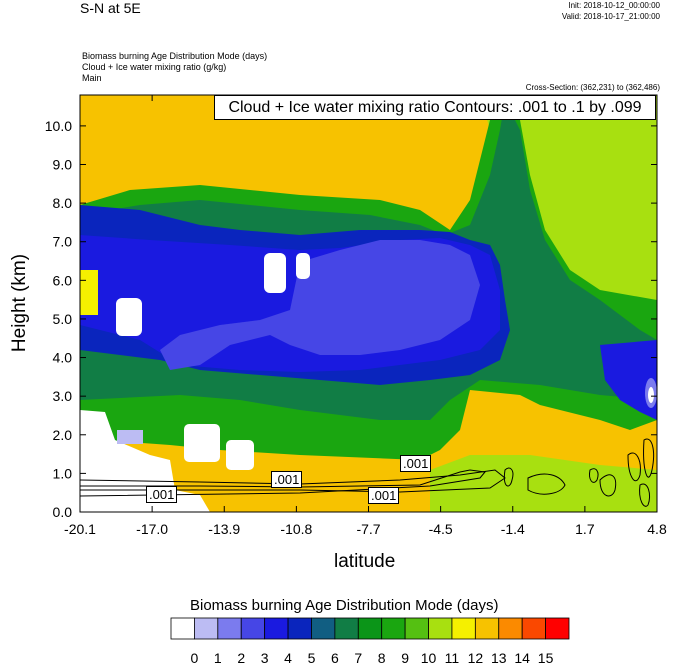  Describe the element at coordinates (476, 658) in the screenshot. I see `colorbar-label: 12` at that location.